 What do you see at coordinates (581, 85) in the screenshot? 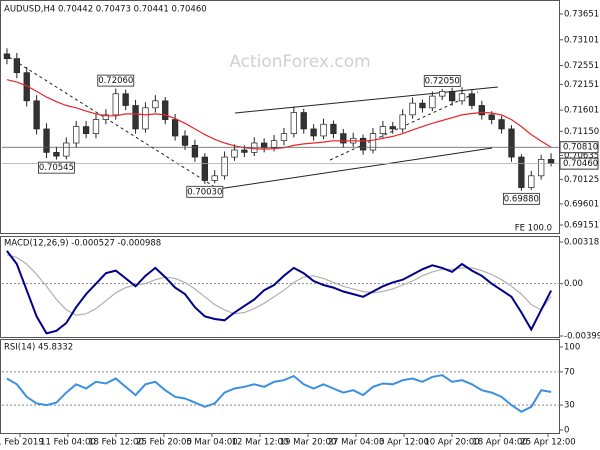
I see `y-tick-label: 0.72151` at bounding box center [581, 85].